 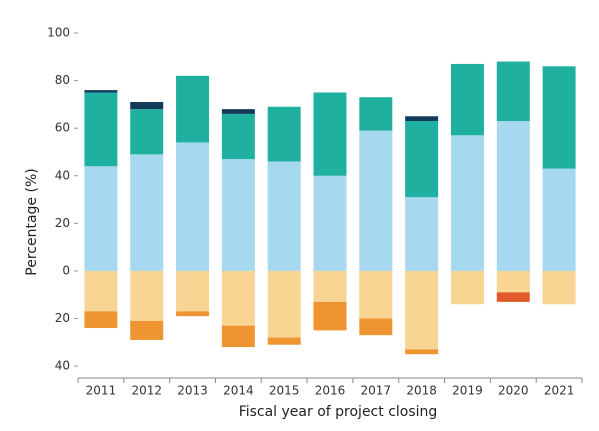 I want to click on x-tick-label: 2019, so click(x=467, y=391).